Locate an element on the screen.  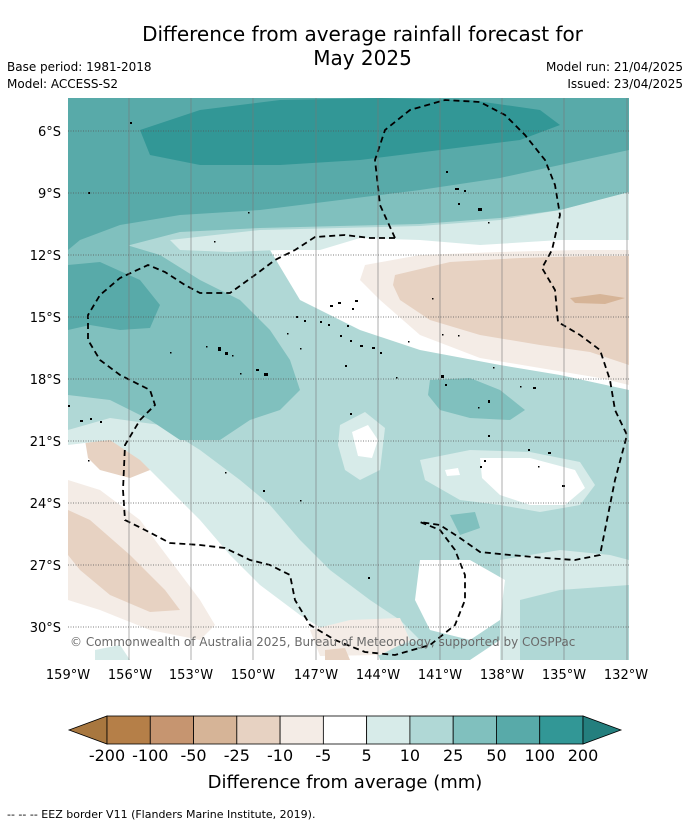
meta-right: Model run: 21/04/2025 Issued: 23/04/2025 is located at coordinates (614, 76).